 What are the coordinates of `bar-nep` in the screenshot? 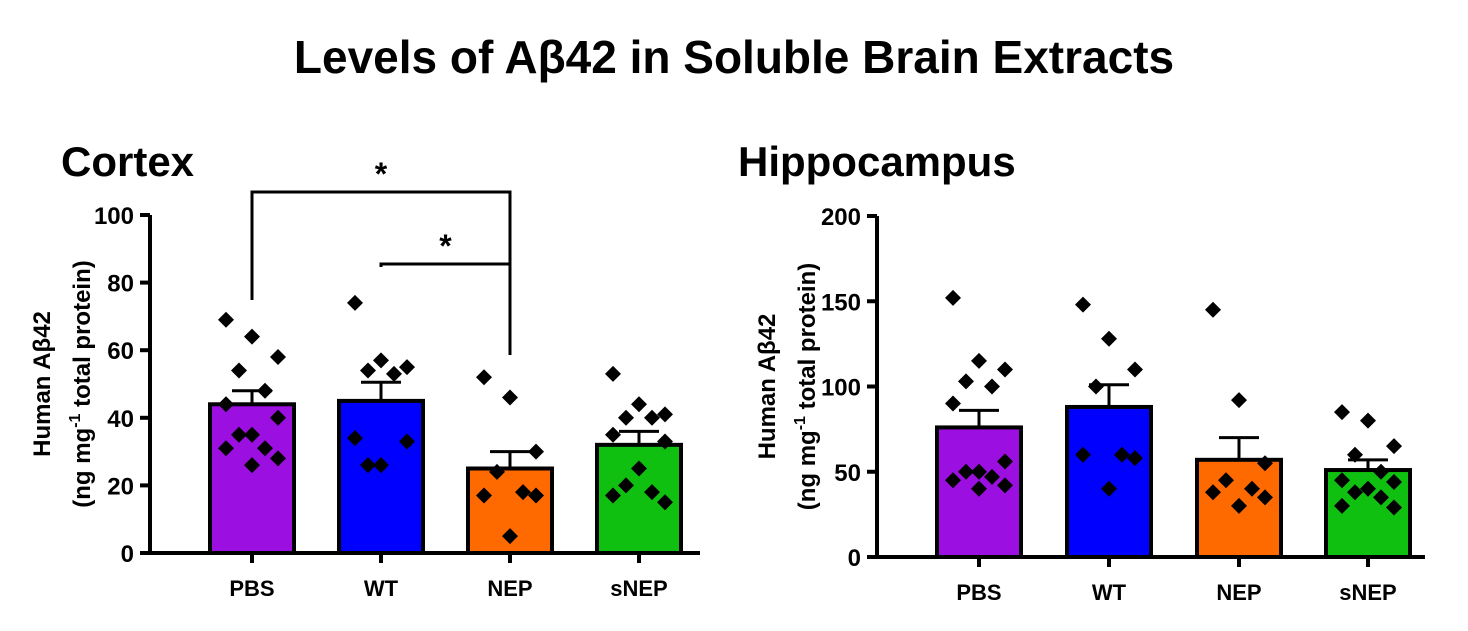 It's located at (1239, 508).